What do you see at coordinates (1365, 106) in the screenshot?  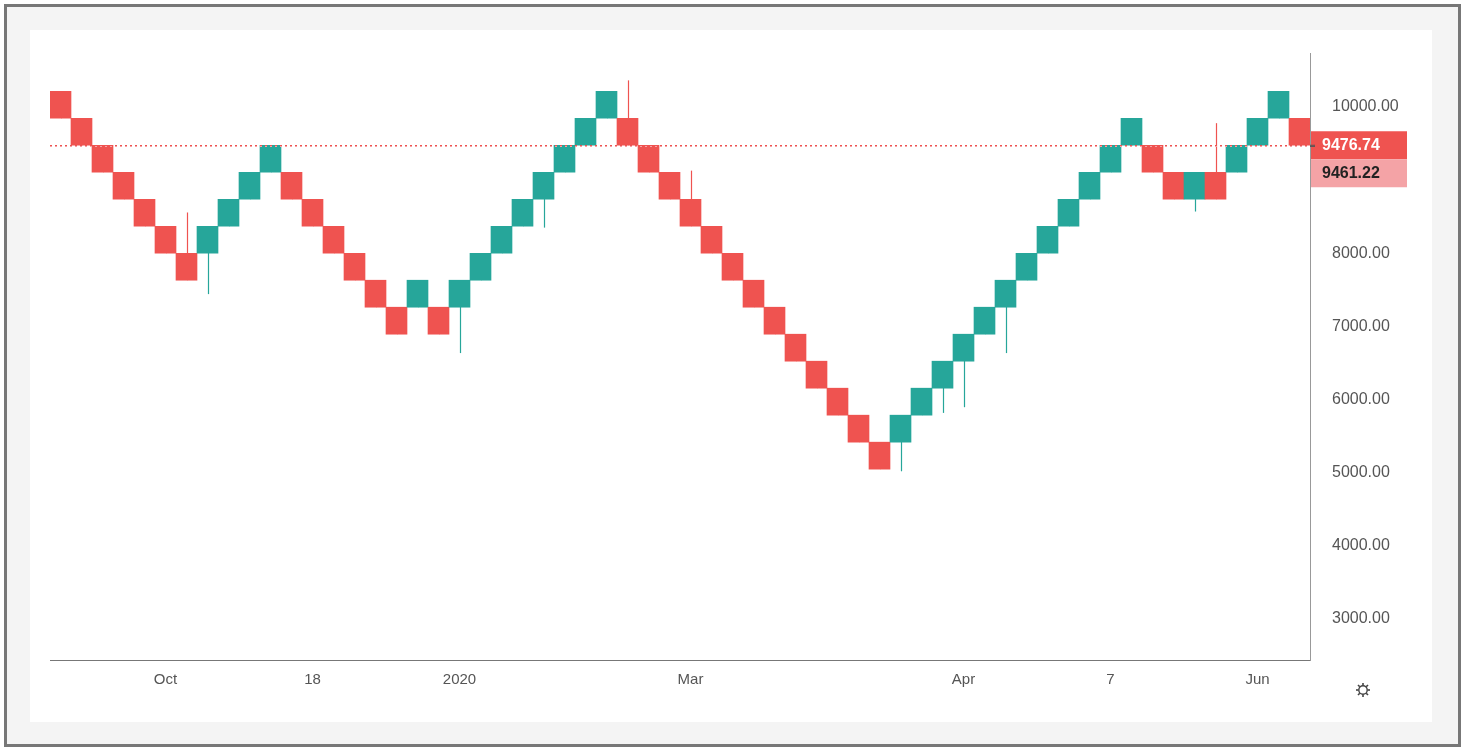 I see `y-tick-label: 10000.00` at bounding box center [1365, 106].